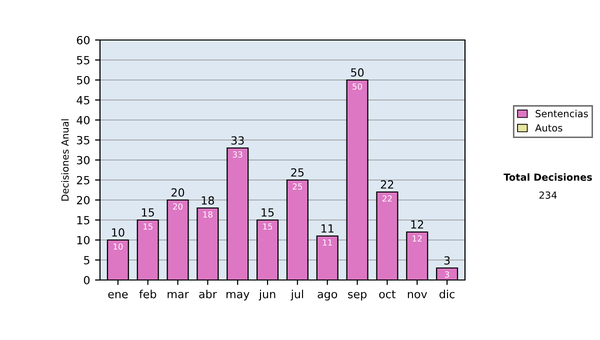  Describe the element at coordinates (83, 100) in the screenshot. I see `y-tick-label: 45` at that location.